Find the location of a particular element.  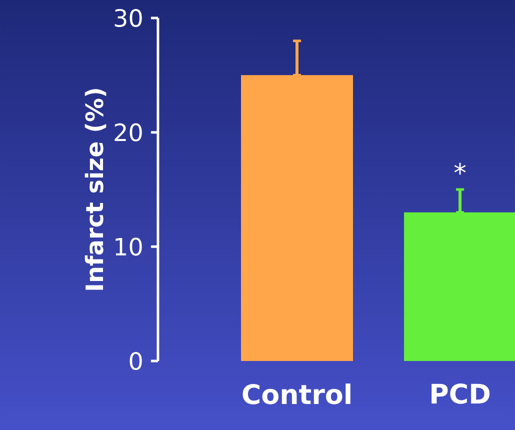

y-tick-label: 20 is located at coordinates (128, 132).